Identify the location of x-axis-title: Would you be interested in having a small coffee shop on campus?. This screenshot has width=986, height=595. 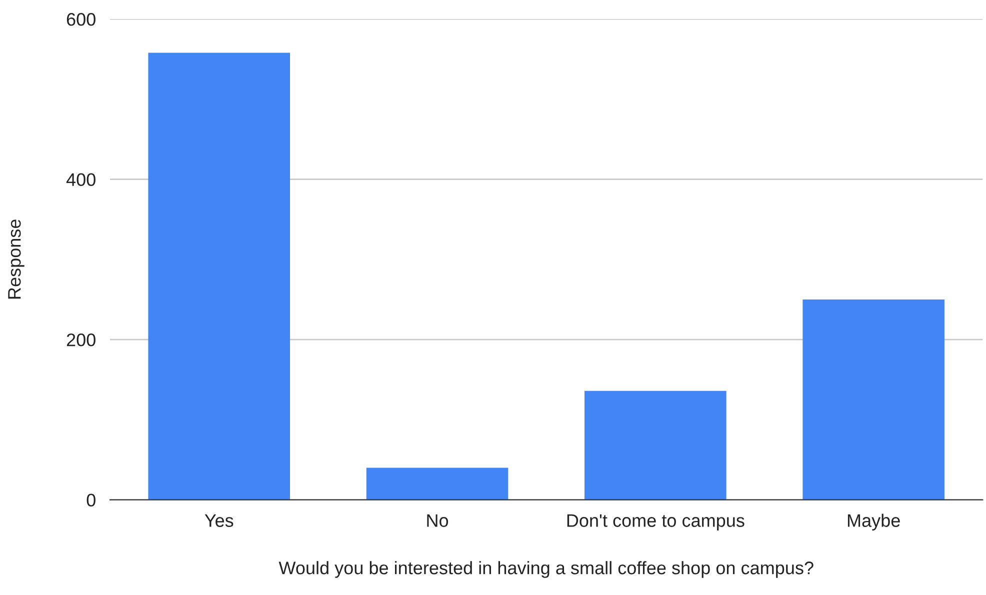
(546, 569).